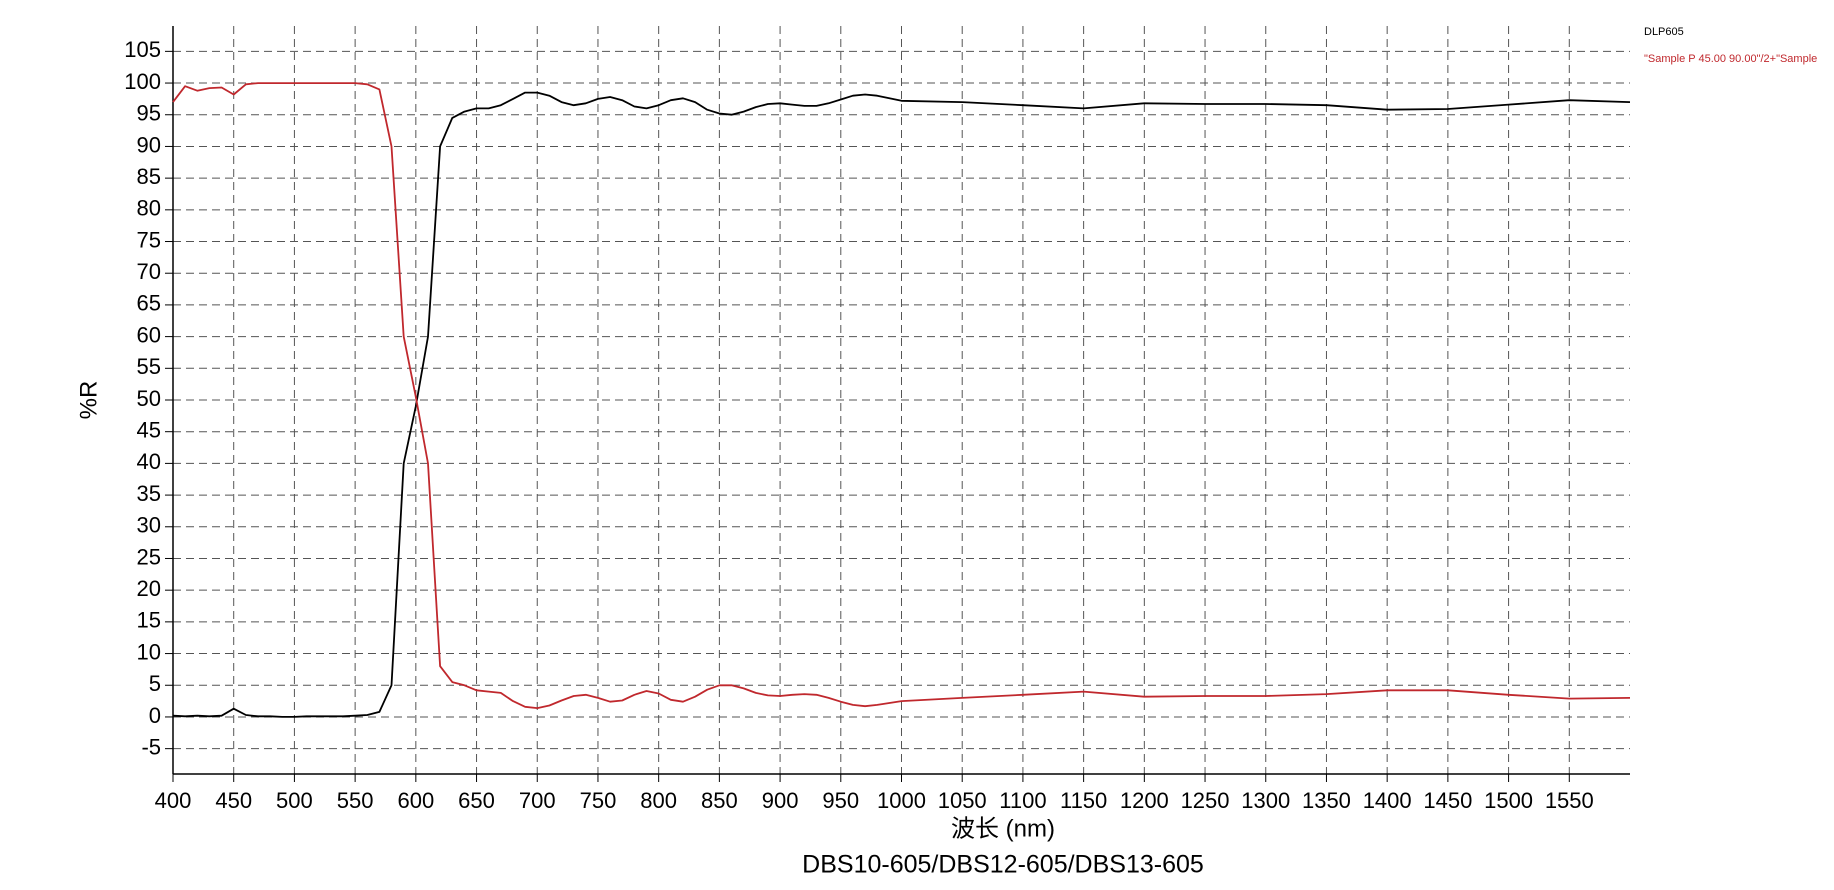 This screenshot has height=890, width=1834. What do you see at coordinates (355, 800) in the screenshot?
I see `x-tick-label: 550` at bounding box center [355, 800].